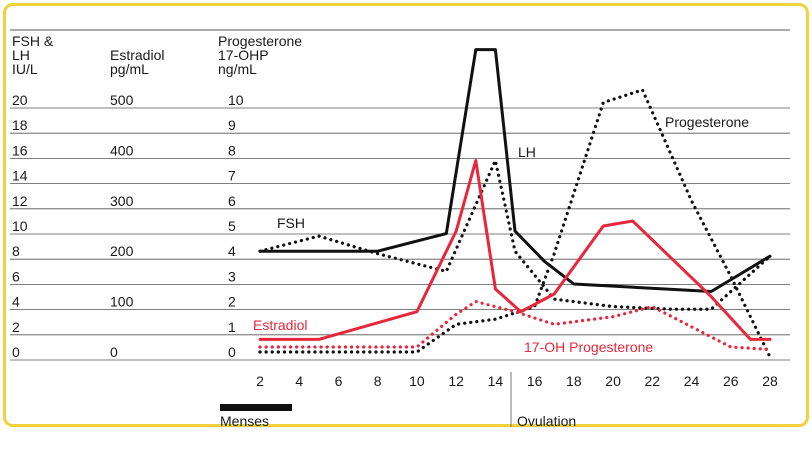 The image size is (812, 468). What do you see at coordinates (20, 201) in the screenshot?
I see `fsh-lh-tick: 12` at bounding box center [20, 201].